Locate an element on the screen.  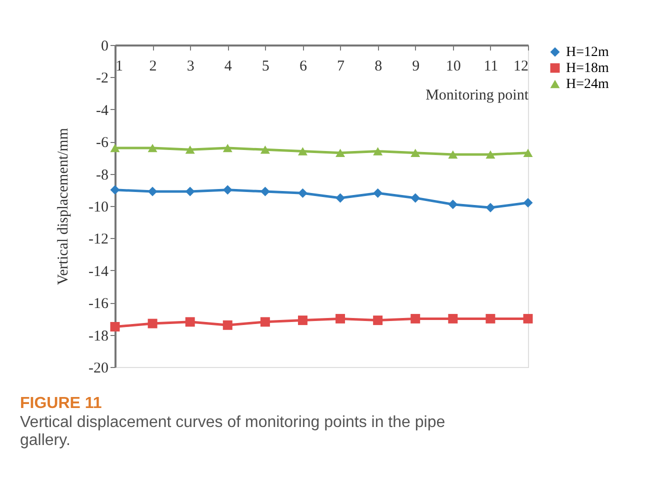
y-tick-label: -14 is located at coordinates (98, 272).